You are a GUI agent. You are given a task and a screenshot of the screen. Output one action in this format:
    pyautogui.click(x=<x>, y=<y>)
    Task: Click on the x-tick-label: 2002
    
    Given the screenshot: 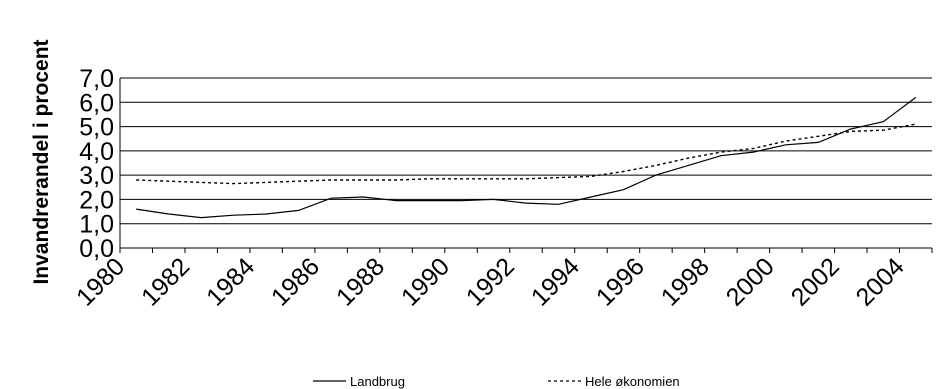 What is the action you would take?
    pyautogui.click(x=815, y=281)
    